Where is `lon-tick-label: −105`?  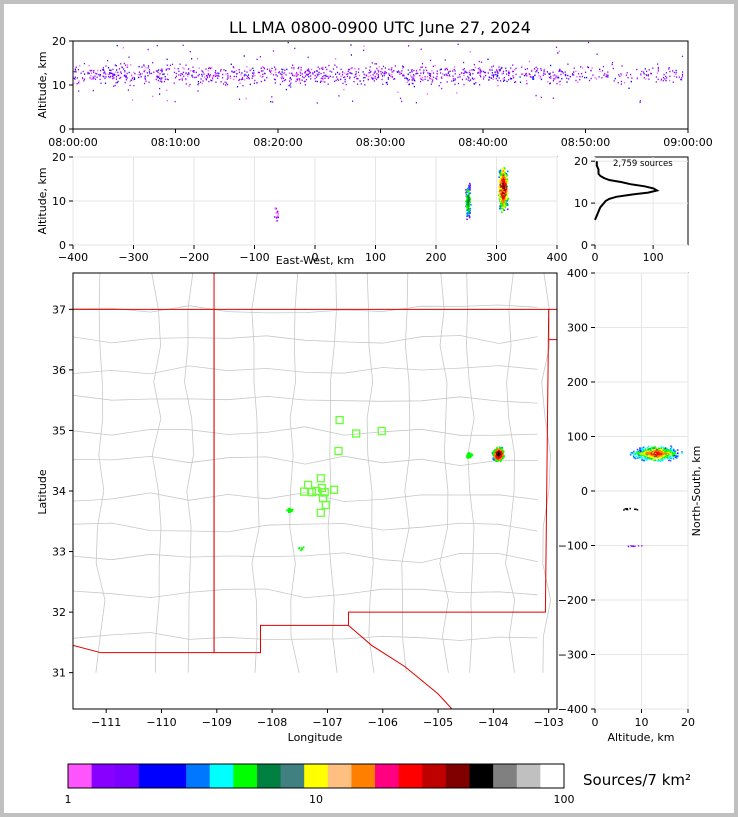 lon-tick-label: −105 is located at coordinates (438, 722).